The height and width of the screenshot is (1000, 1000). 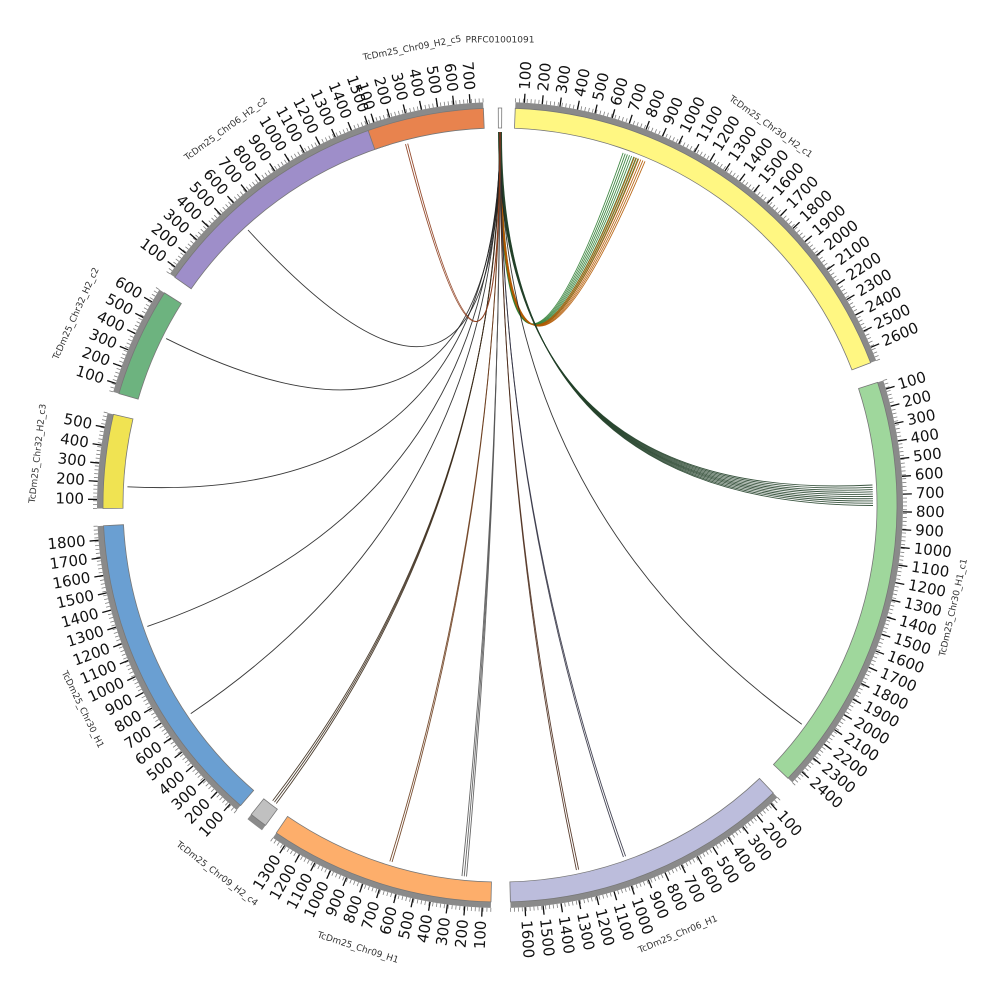 I want to click on tick-track-TcDm25_Chr30_H1_c1, so click(x=845, y=581).